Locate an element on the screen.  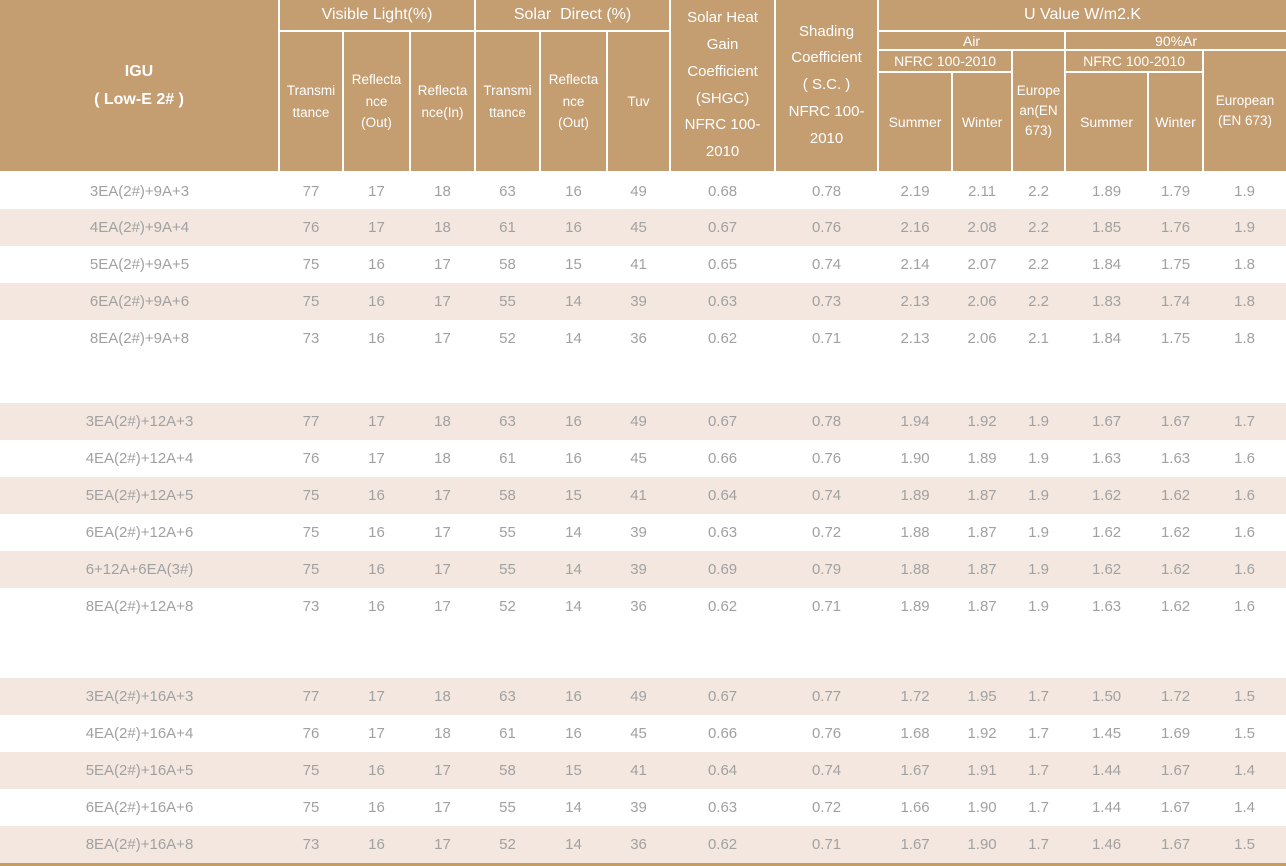
value-cell: 1.9 is located at coordinates (1038, 532).